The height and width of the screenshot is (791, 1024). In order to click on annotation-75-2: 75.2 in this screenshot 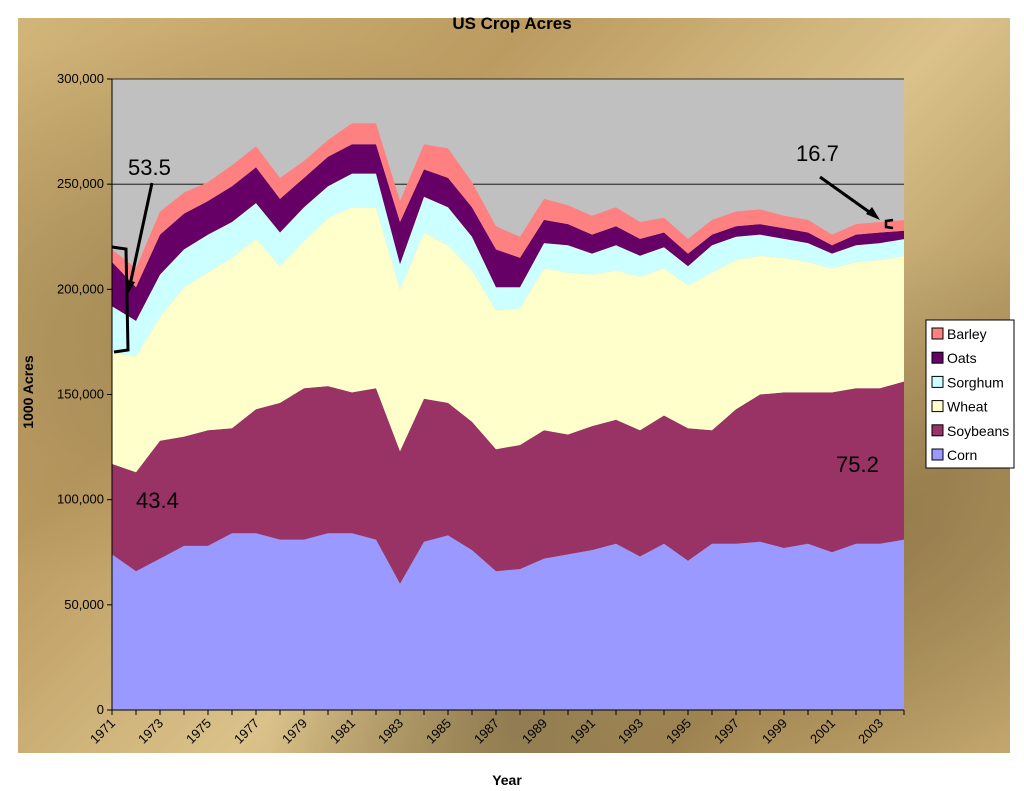, I will do `click(857, 464)`.